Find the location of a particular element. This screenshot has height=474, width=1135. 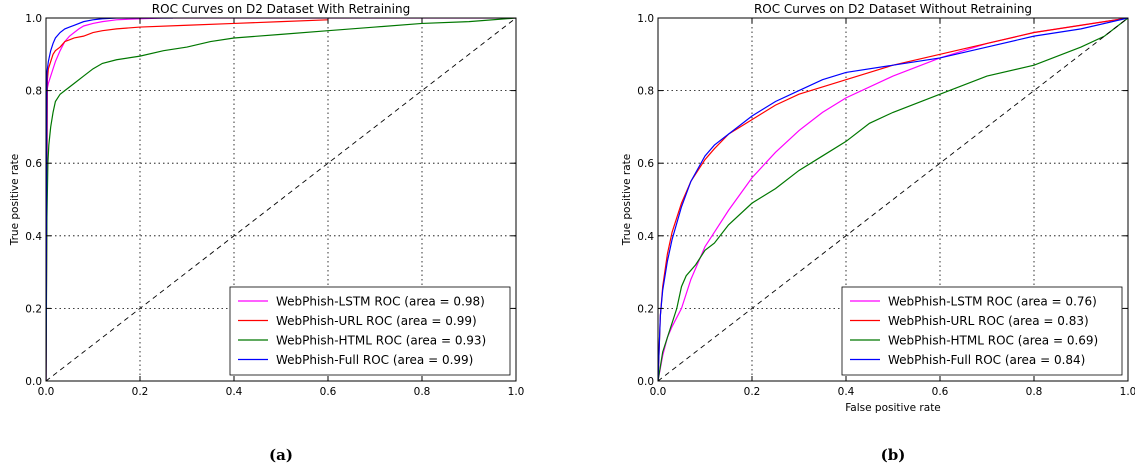

legend-label: WebPhish-LSTM ROC (area = 0.98) is located at coordinates (380, 302).